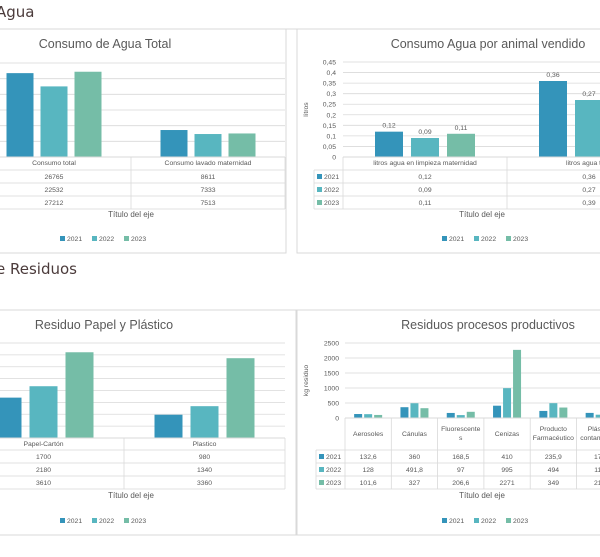 The image size is (600, 557). Describe the element at coordinates (597, 457) in the screenshot. I see `table-cell: 170` at that location.